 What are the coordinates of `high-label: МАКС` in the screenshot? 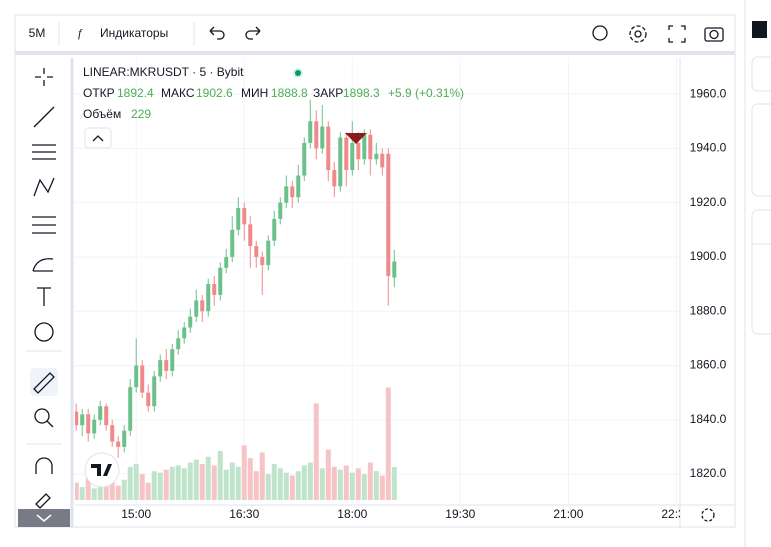 It's located at (178, 93).